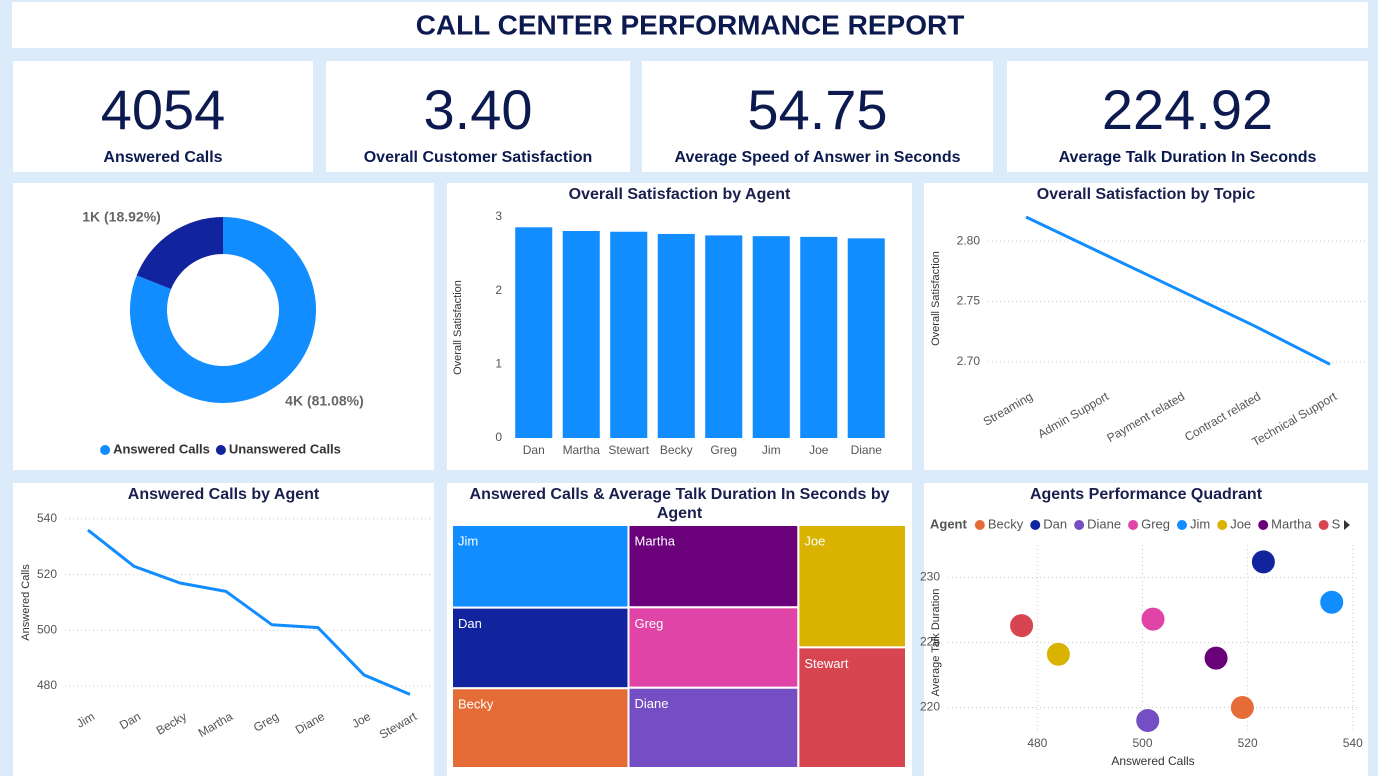 The height and width of the screenshot is (776, 1378). I want to click on legend-scroll, so click(1347, 525).